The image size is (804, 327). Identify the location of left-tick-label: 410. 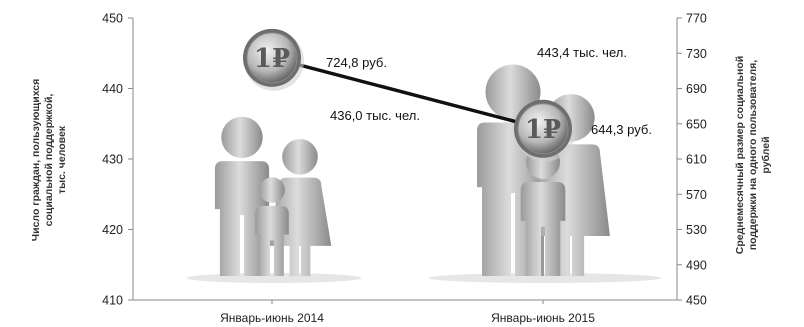
(112, 301).